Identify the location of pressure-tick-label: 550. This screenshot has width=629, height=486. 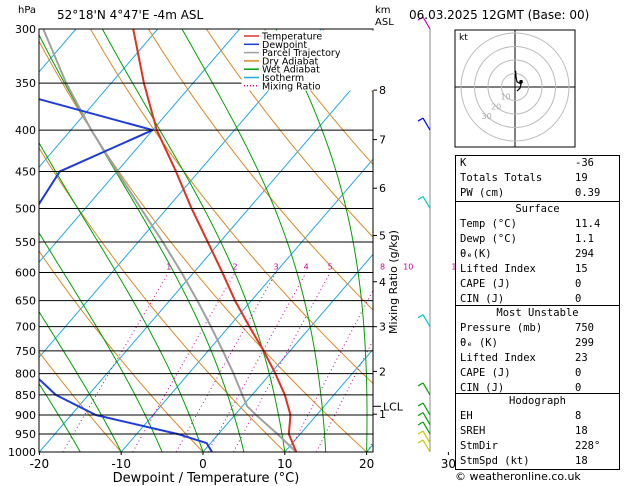
(25, 242).